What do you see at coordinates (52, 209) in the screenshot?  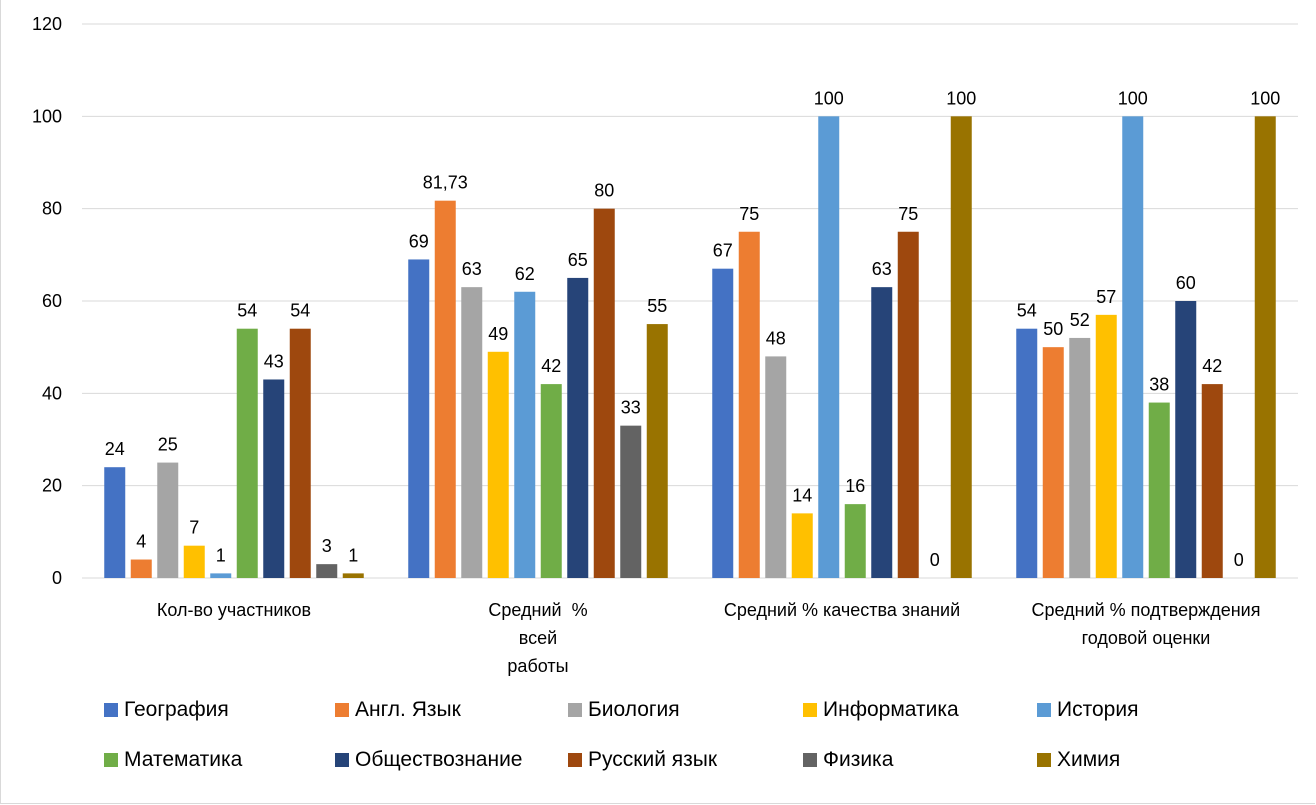 I see `y-tick-label: 80` at bounding box center [52, 209].